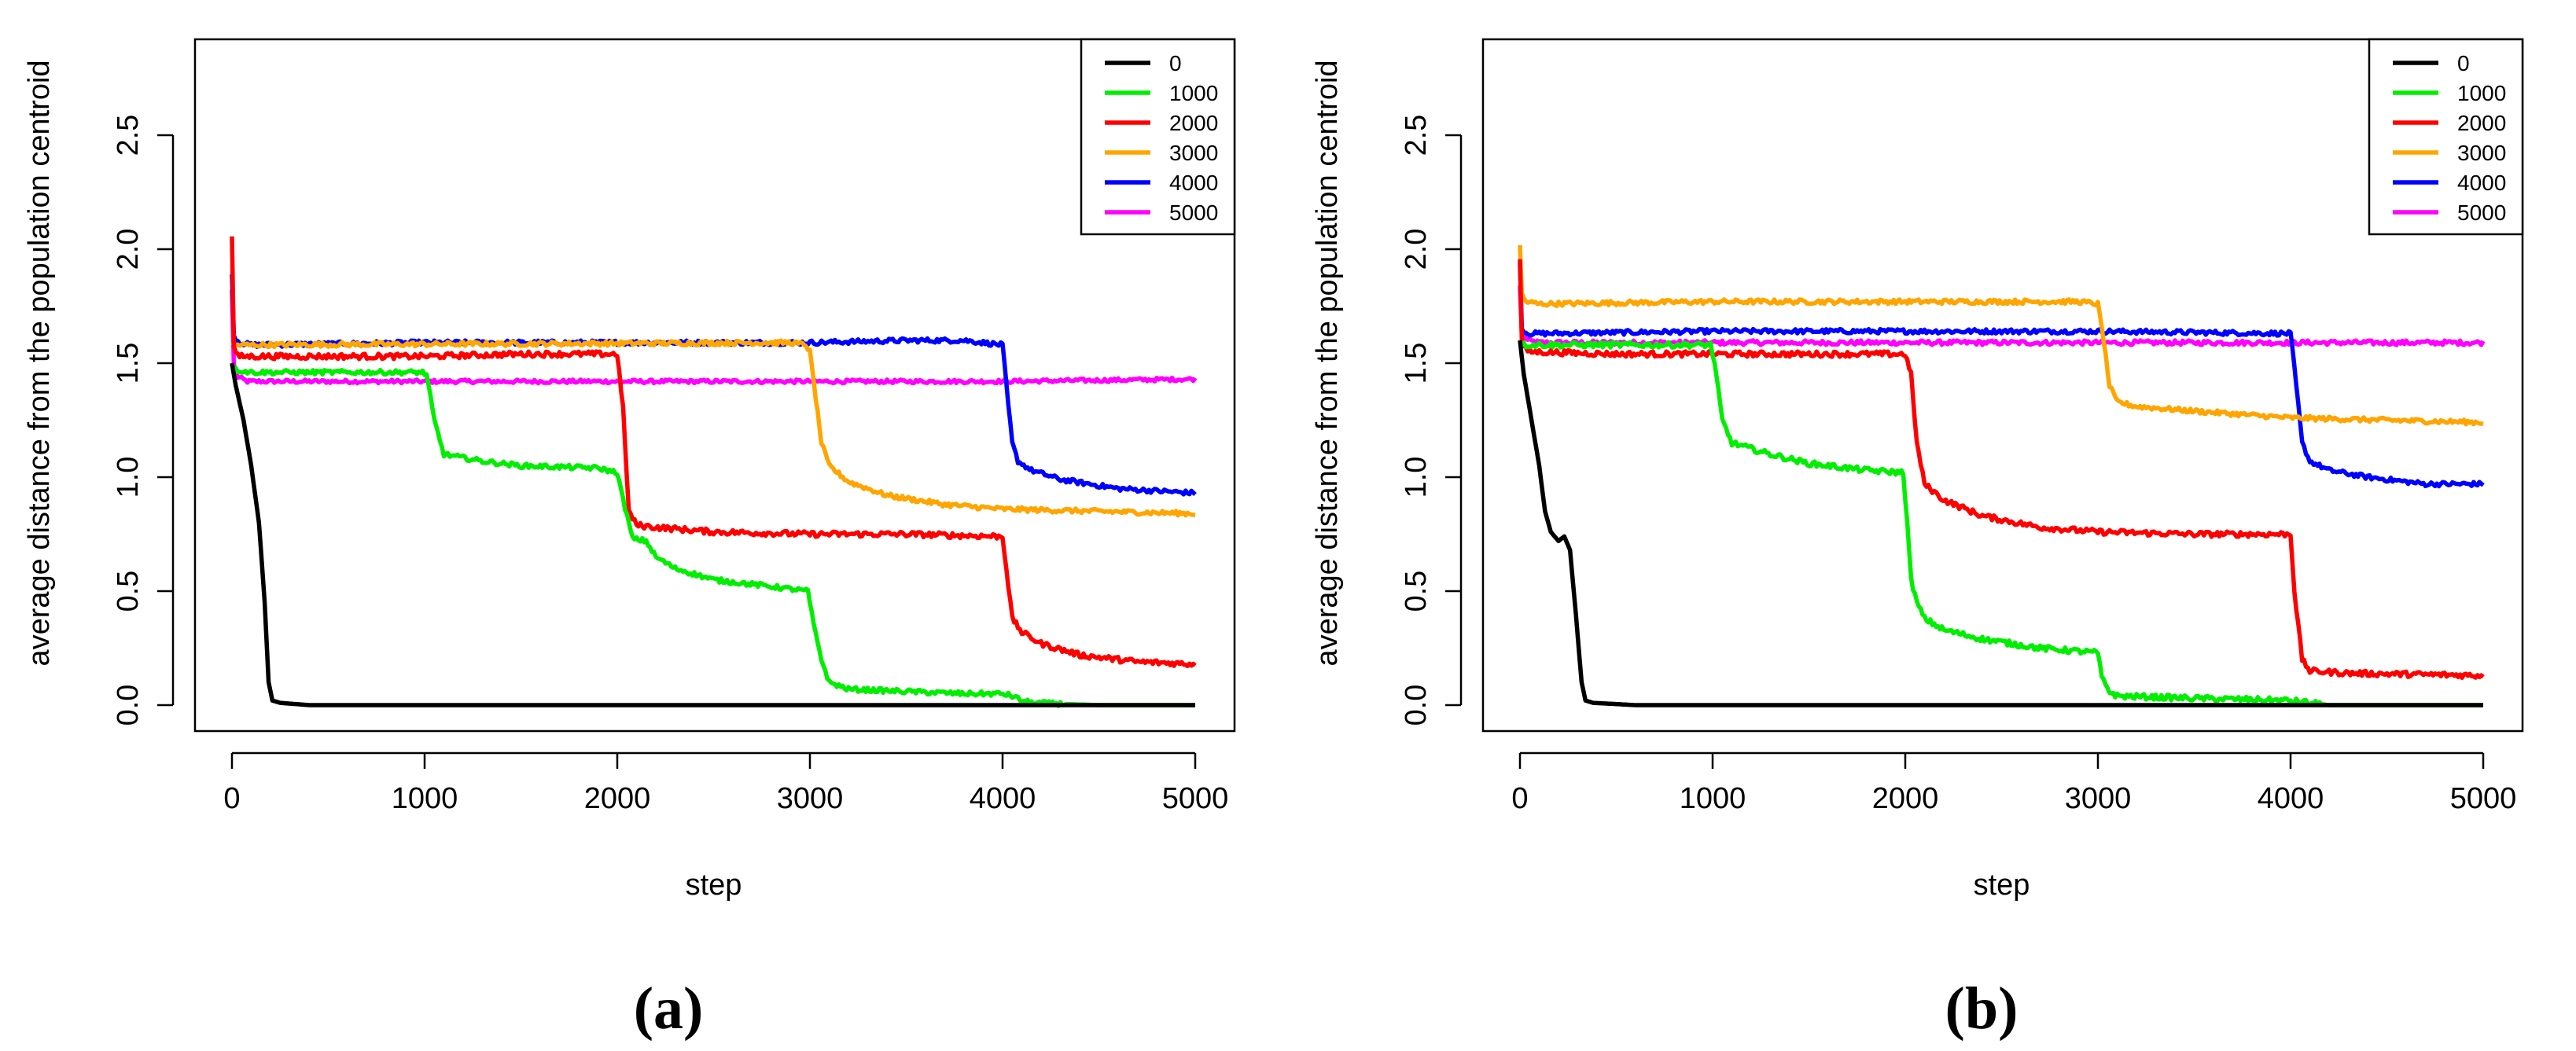 The image size is (2576, 1051). Describe the element at coordinates (129, 363) in the screenshot. I see `chart-a-y-tick-label: 1.5` at that location.